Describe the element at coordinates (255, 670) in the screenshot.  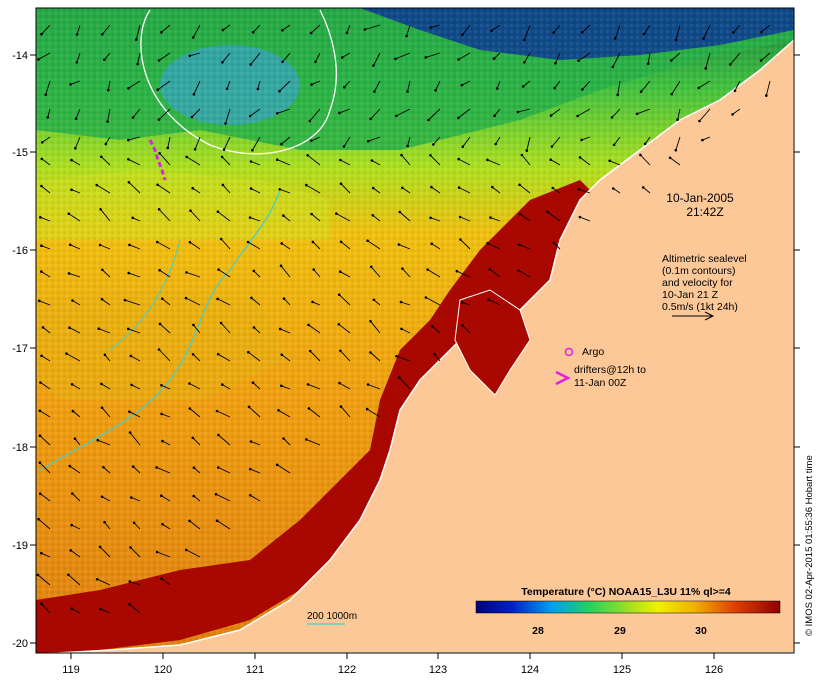
I see `x-tick-label: 121` at that location.